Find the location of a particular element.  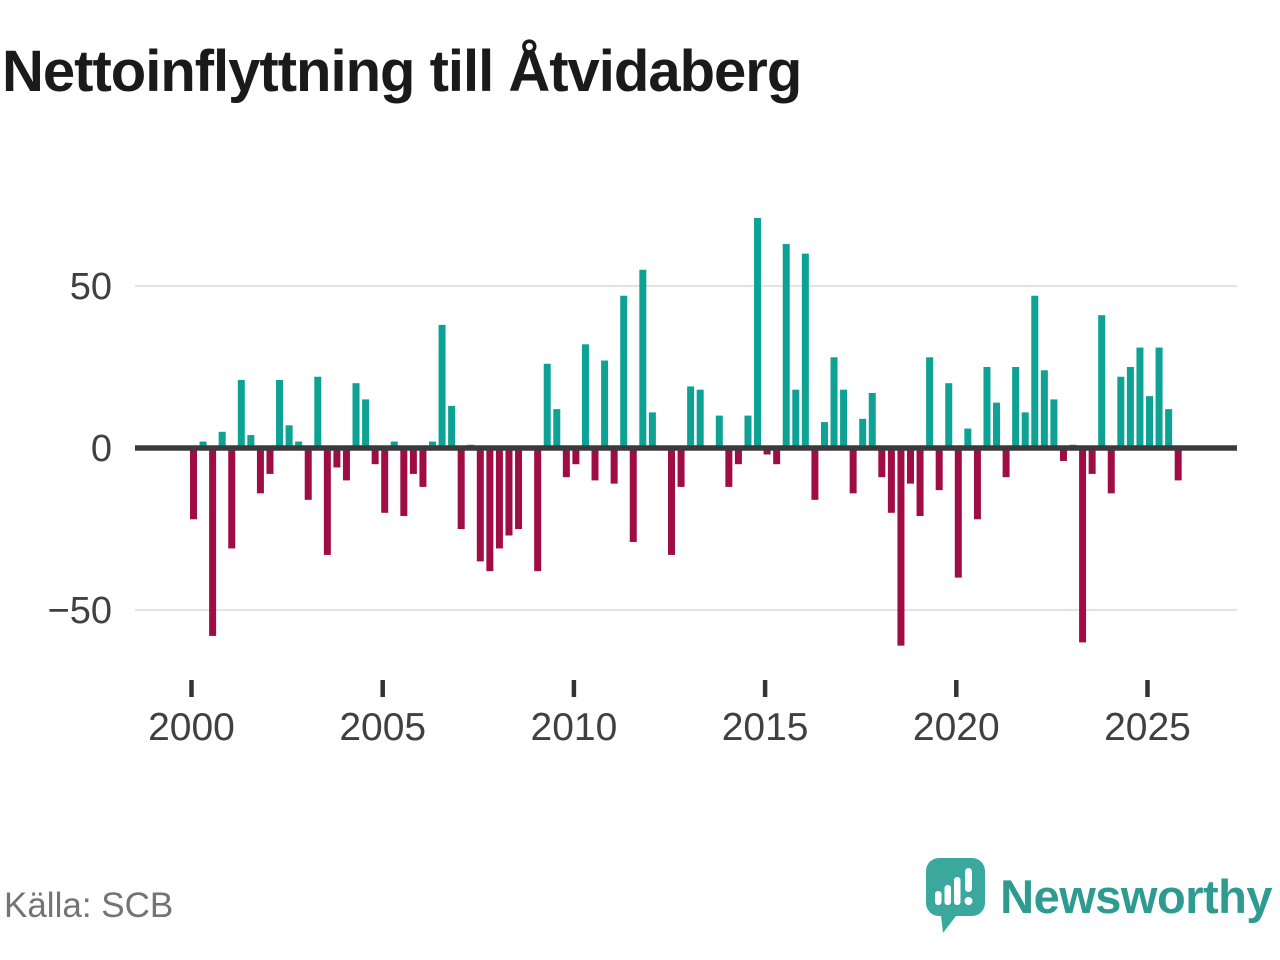

x-axis-tick-label: 2010 is located at coordinates (574, 727).